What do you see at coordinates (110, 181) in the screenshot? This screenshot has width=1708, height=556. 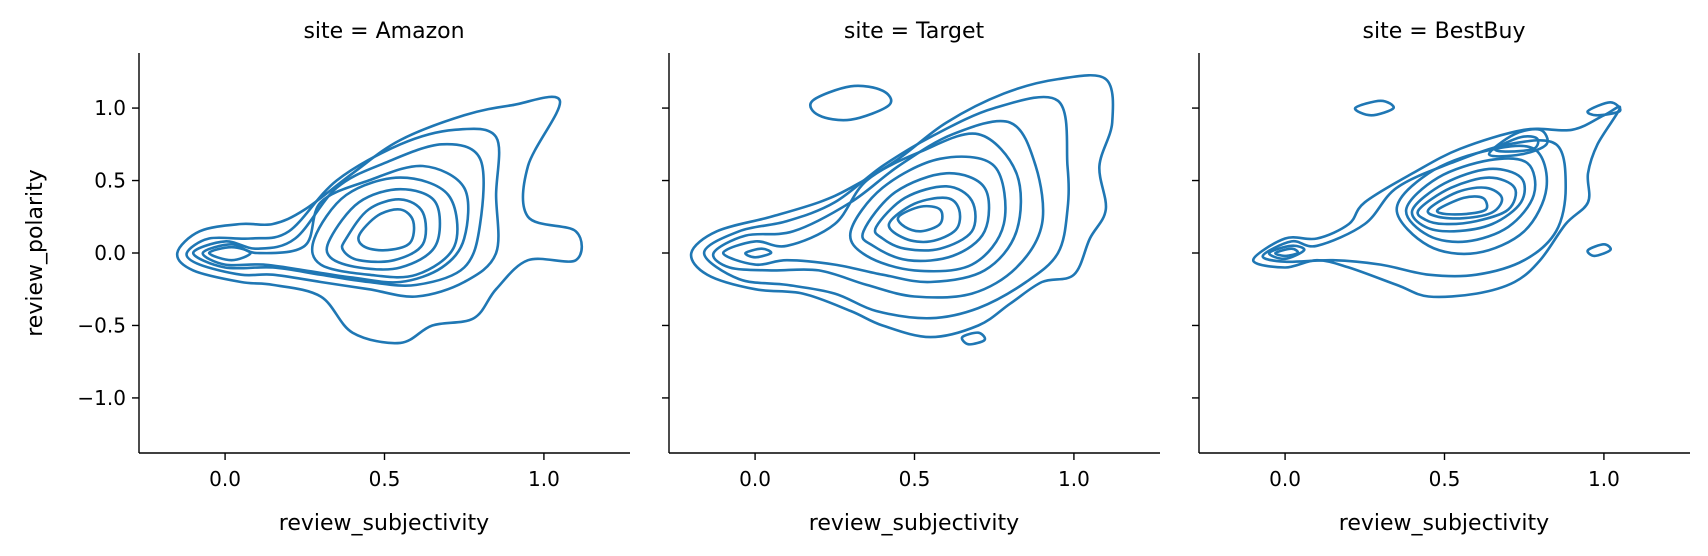 I see `y-tick-label: 0.5` at bounding box center [110, 181].